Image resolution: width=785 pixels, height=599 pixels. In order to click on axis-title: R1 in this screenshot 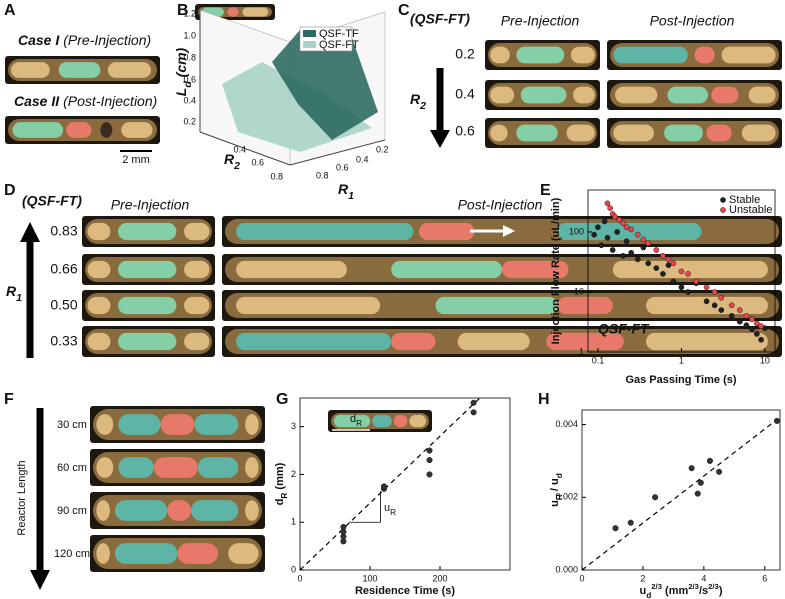, I will do `click(14, 293)`.